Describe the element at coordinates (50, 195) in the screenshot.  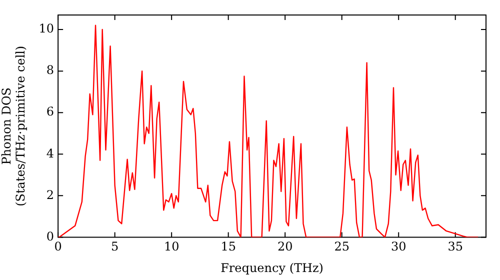
I see `y-tick-label: 2` at that location.